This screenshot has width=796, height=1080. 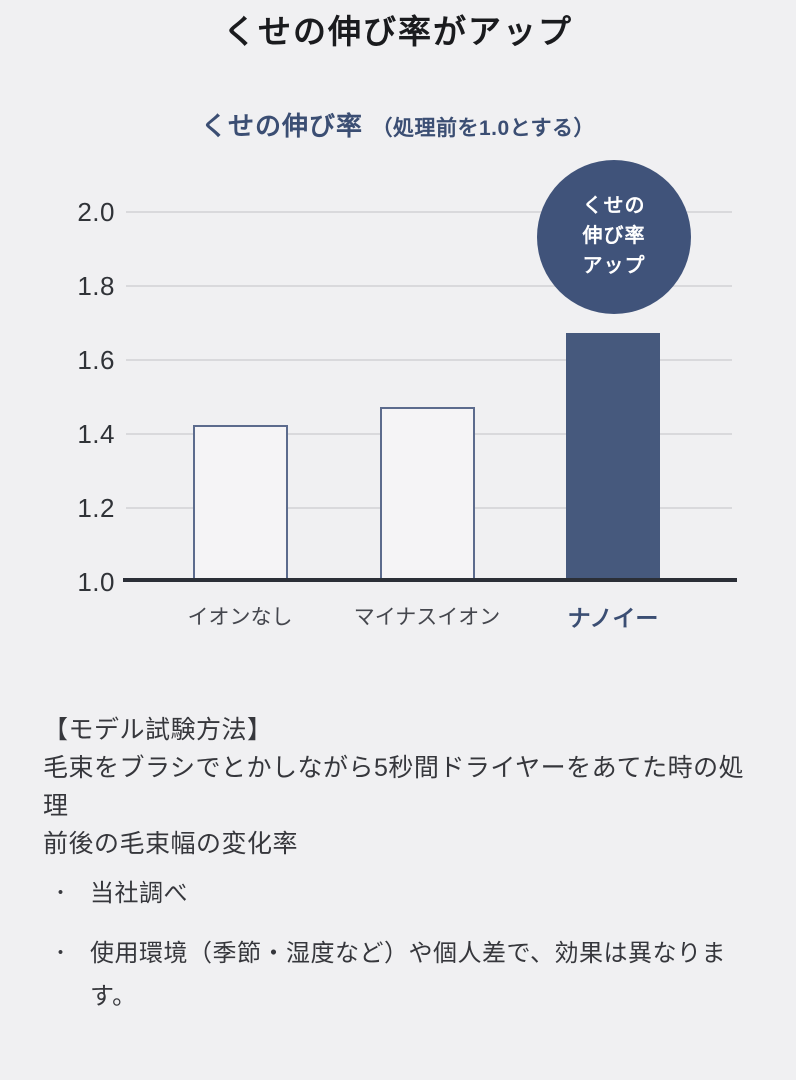 I want to click on disclaimer-list: ・ 当社調べ ・ 使用環境（季節・湿度など）や個人差で、効果は異なりま す。, so click(x=411, y=945).